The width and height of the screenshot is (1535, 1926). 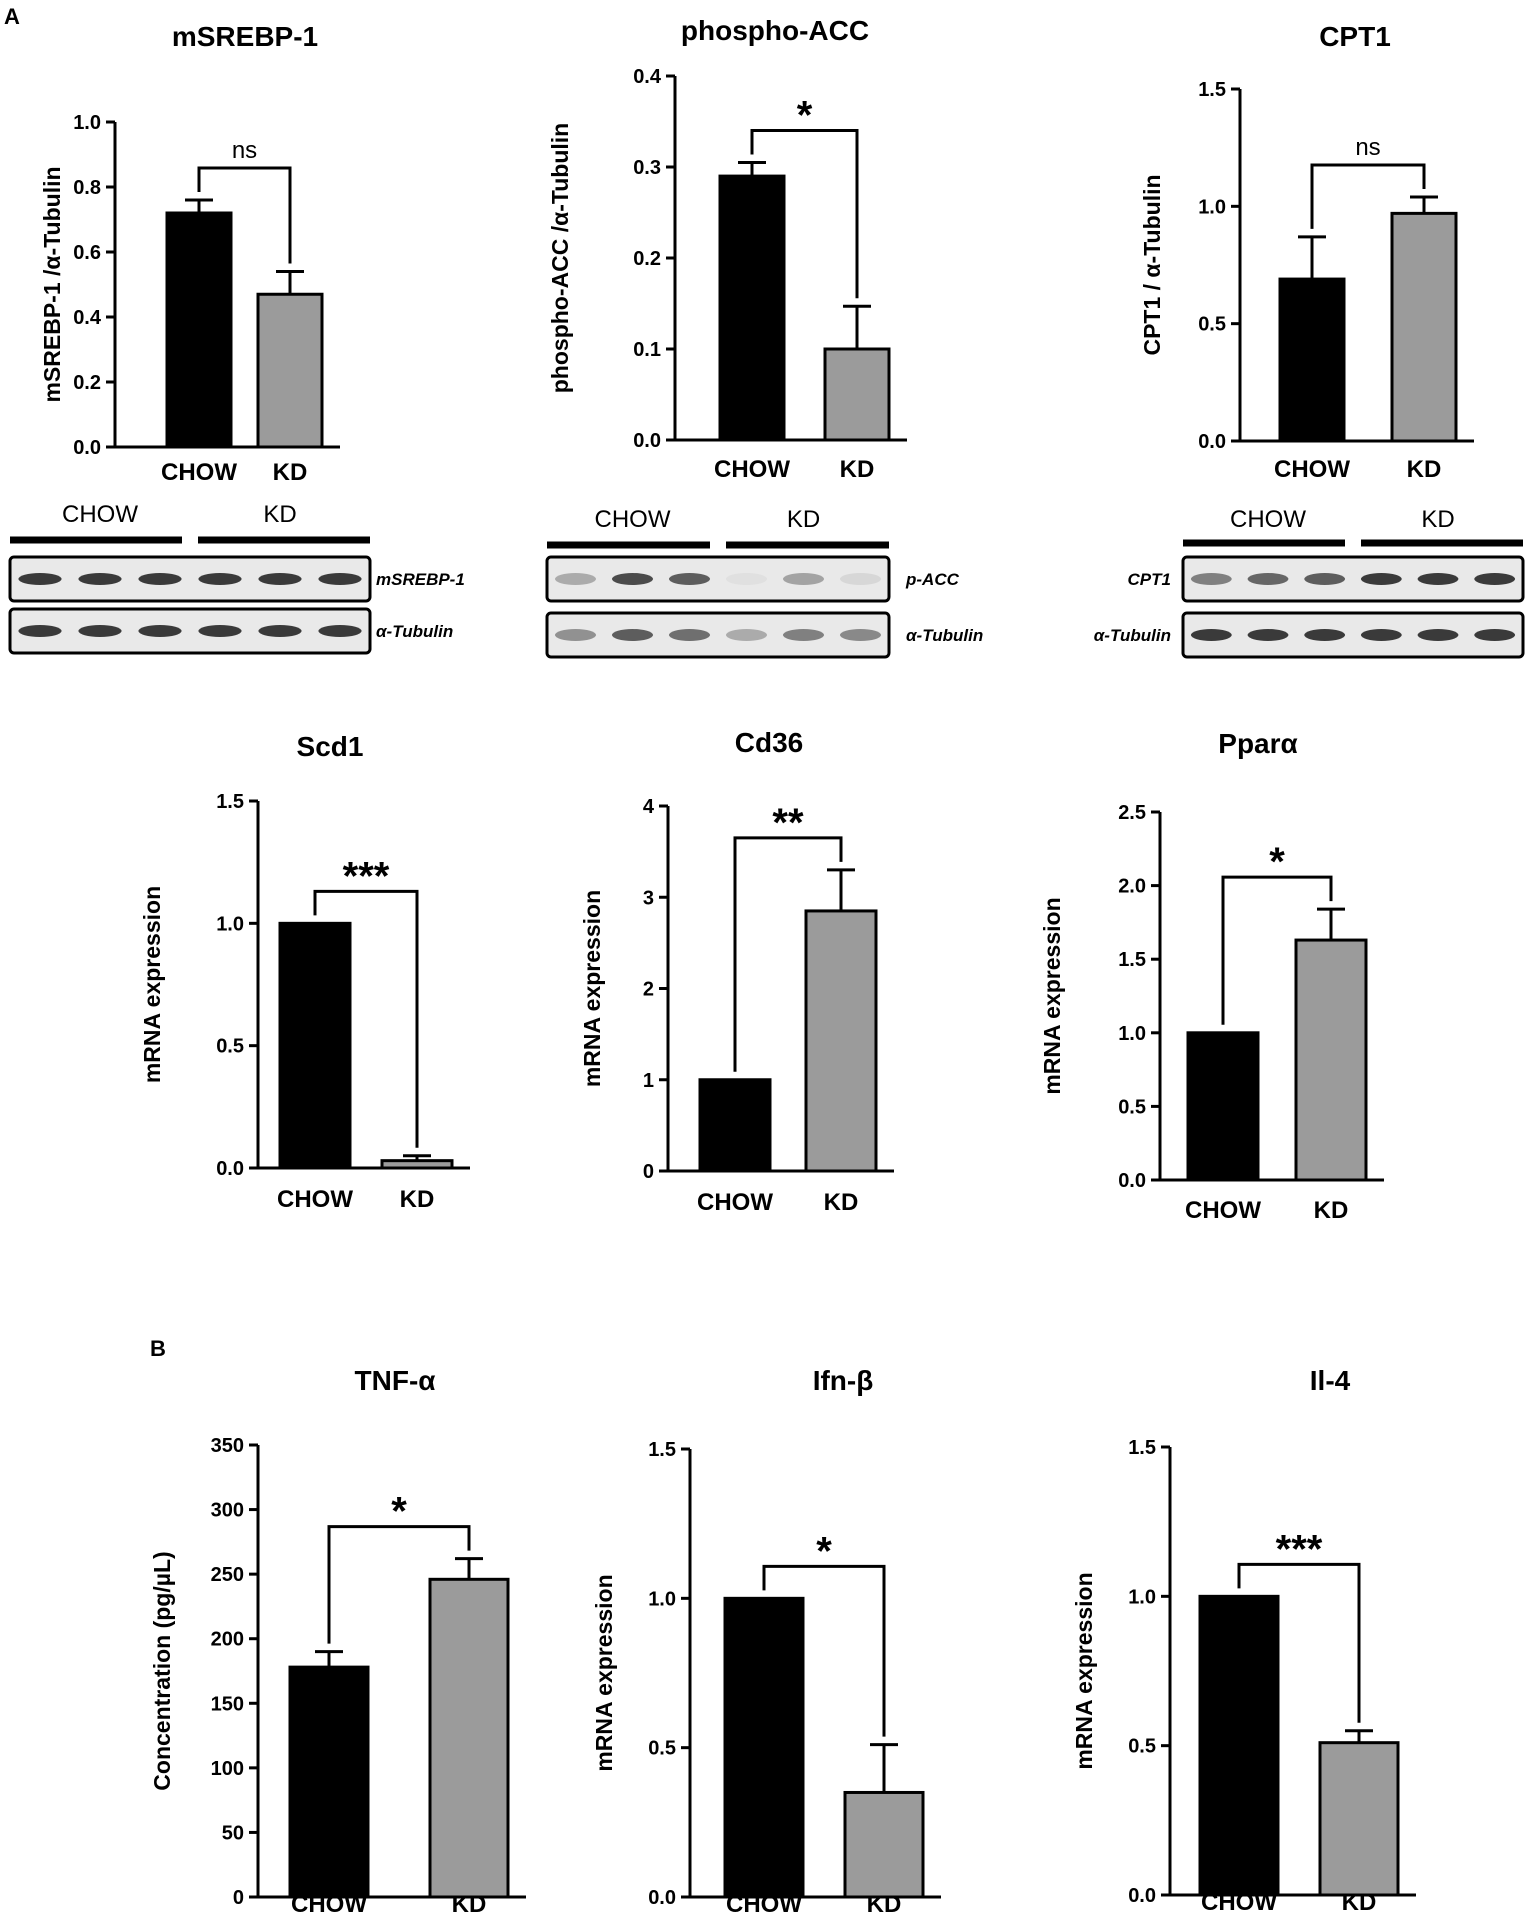 What do you see at coordinates (233, 1833) in the screenshot?
I see `y-tick-label: 50` at bounding box center [233, 1833].